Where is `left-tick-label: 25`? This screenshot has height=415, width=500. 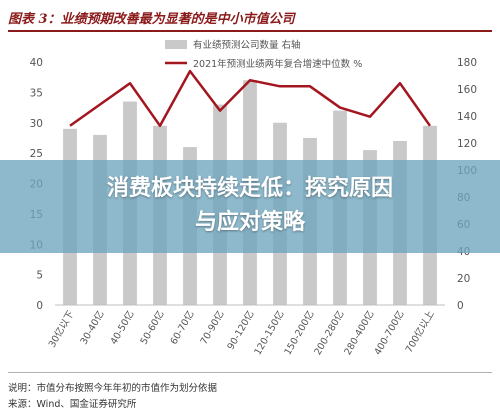
left-tick-label: 25 is located at coordinates (36, 154).